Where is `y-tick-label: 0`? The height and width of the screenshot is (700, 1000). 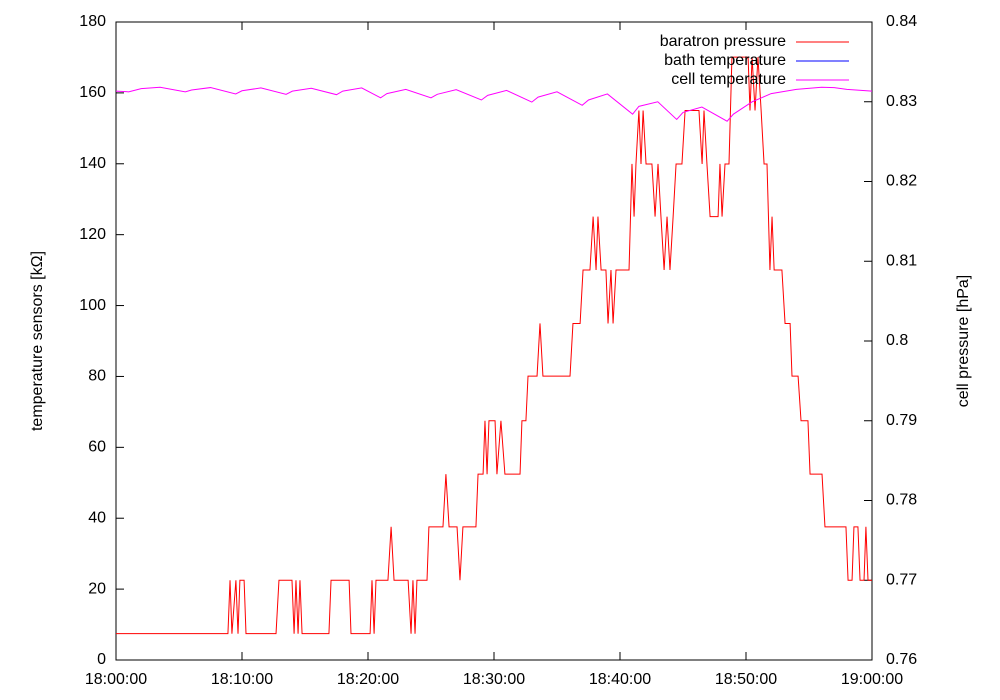
y-tick-label: 0 is located at coordinates (101, 659).